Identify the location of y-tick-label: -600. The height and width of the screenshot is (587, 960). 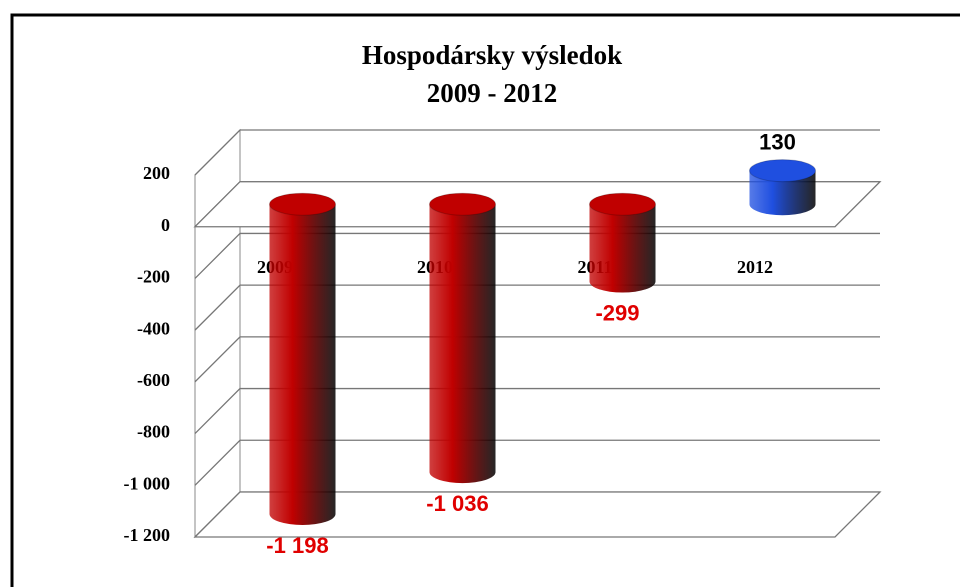
(153, 380).